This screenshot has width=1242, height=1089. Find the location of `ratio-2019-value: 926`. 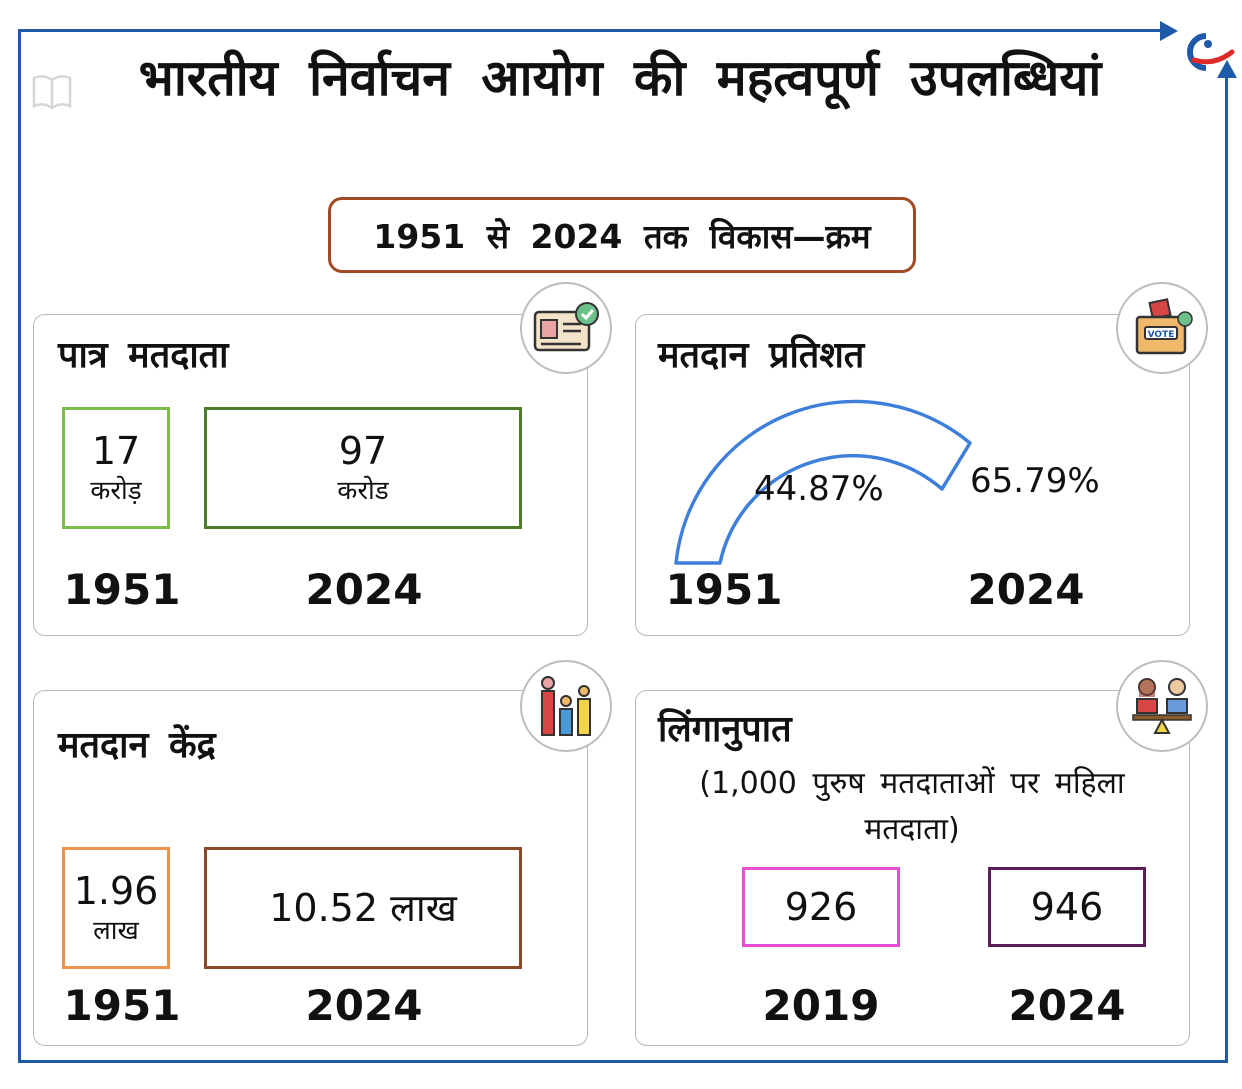

ratio-2019-value: 926 is located at coordinates (821, 907).